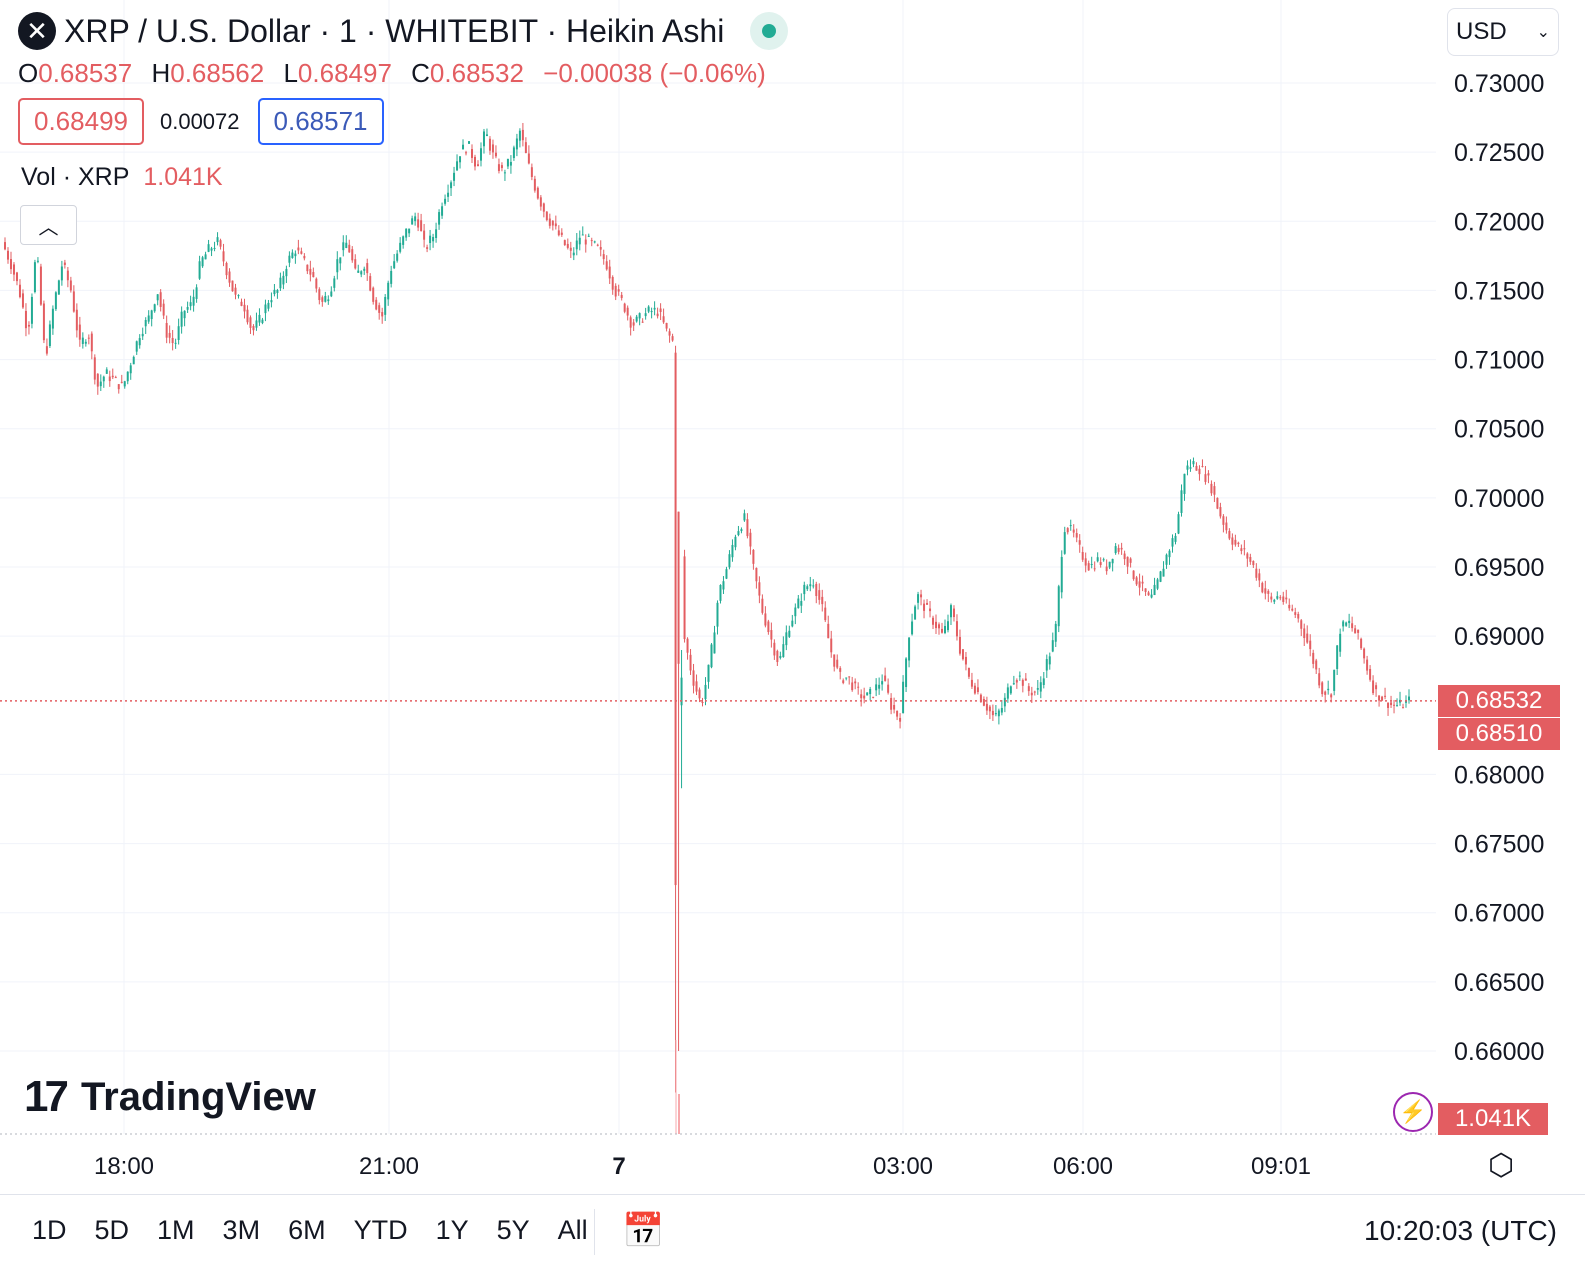  I want to click on range-ytd: YTD, so click(380, 1230).